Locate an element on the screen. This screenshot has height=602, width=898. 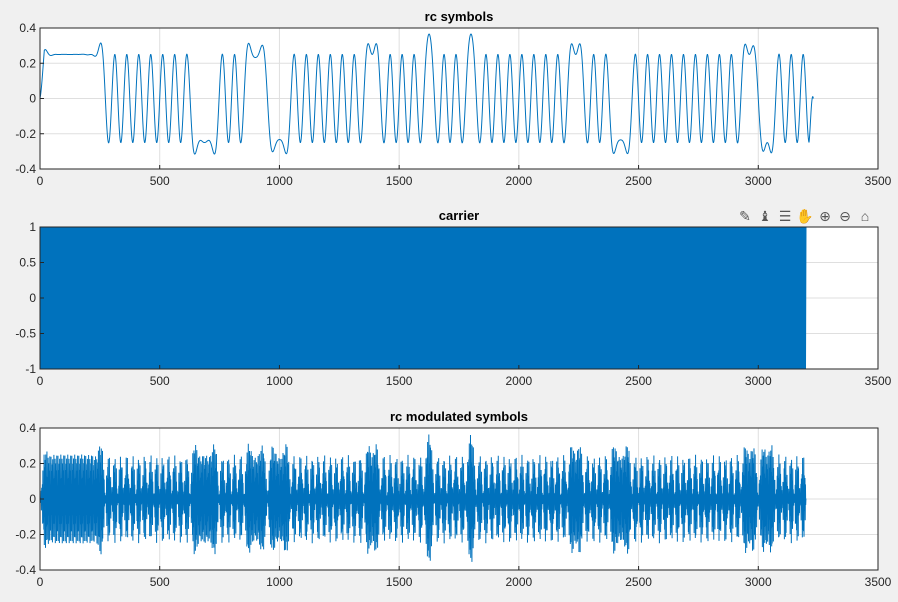
zoom-in-icon: ⊕ is located at coordinates (825, 216).